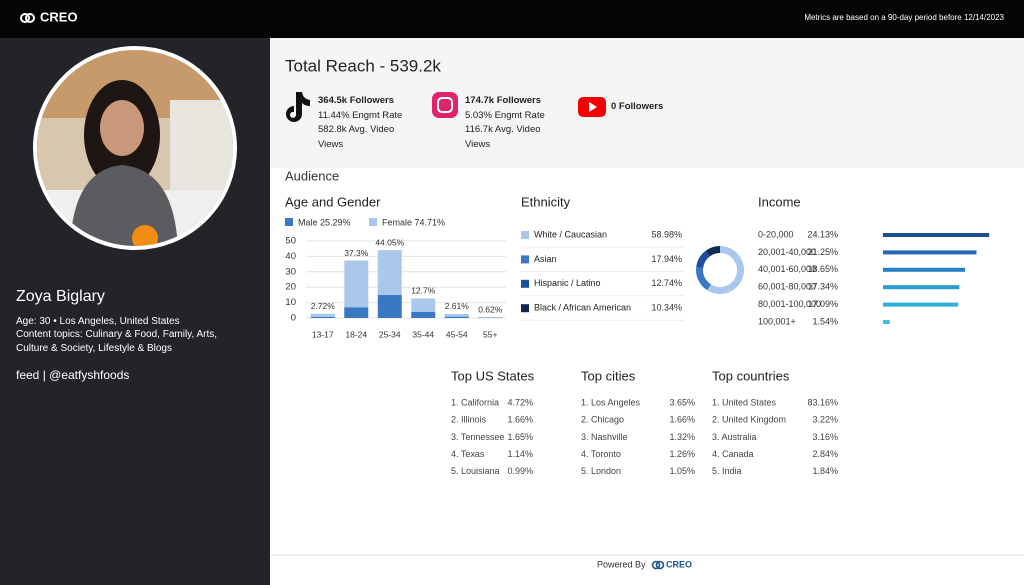  Describe the element at coordinates (390, 334) in the screenshot. I see `x-tick-label: 25-34` at that location.